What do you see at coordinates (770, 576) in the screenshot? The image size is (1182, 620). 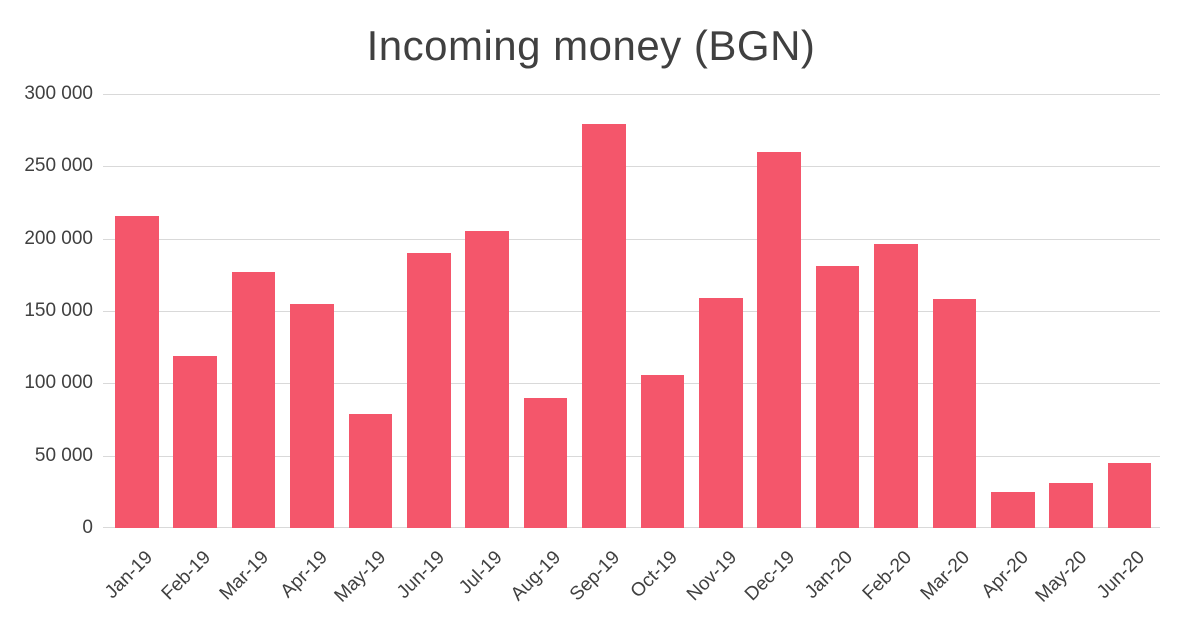 I see `x-tick-label: Dec-19` at bounding box center [770, 576].